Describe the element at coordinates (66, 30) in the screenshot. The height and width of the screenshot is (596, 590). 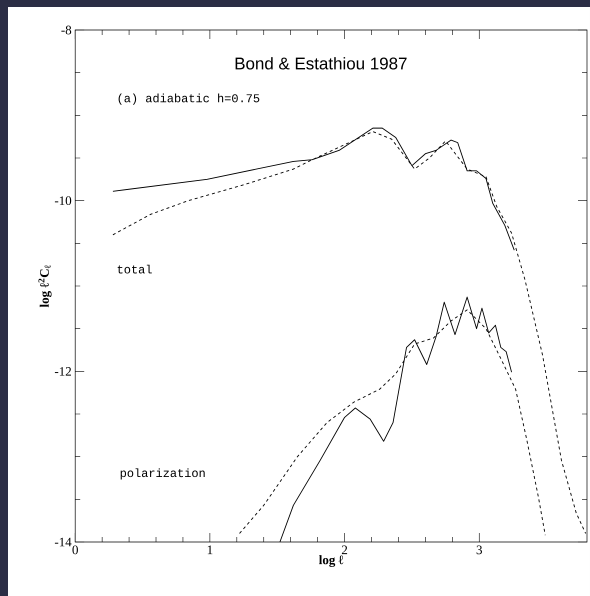
I see `y-tick-label: -8` at that location.